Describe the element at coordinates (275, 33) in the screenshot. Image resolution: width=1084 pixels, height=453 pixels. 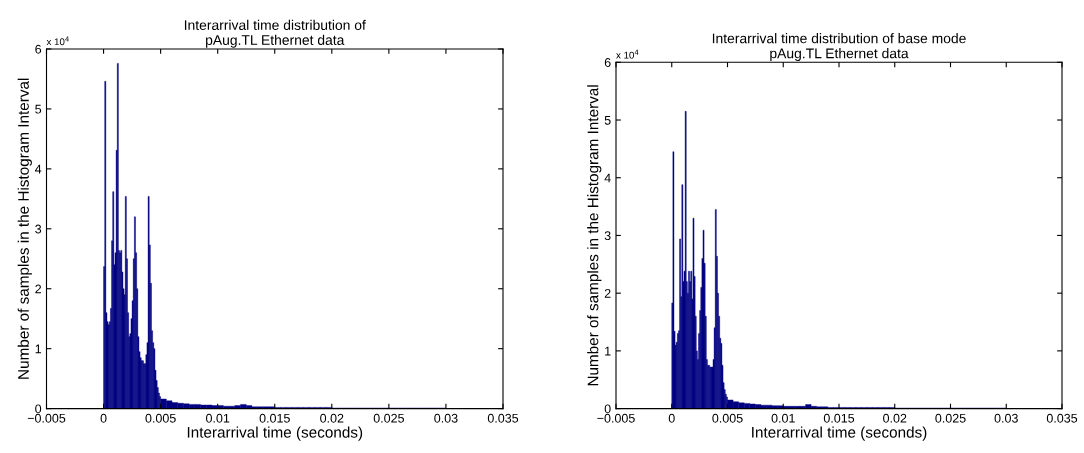
I see `chart-title: Interarrival time distribution of pAug.TL Ethernet data` at that location.